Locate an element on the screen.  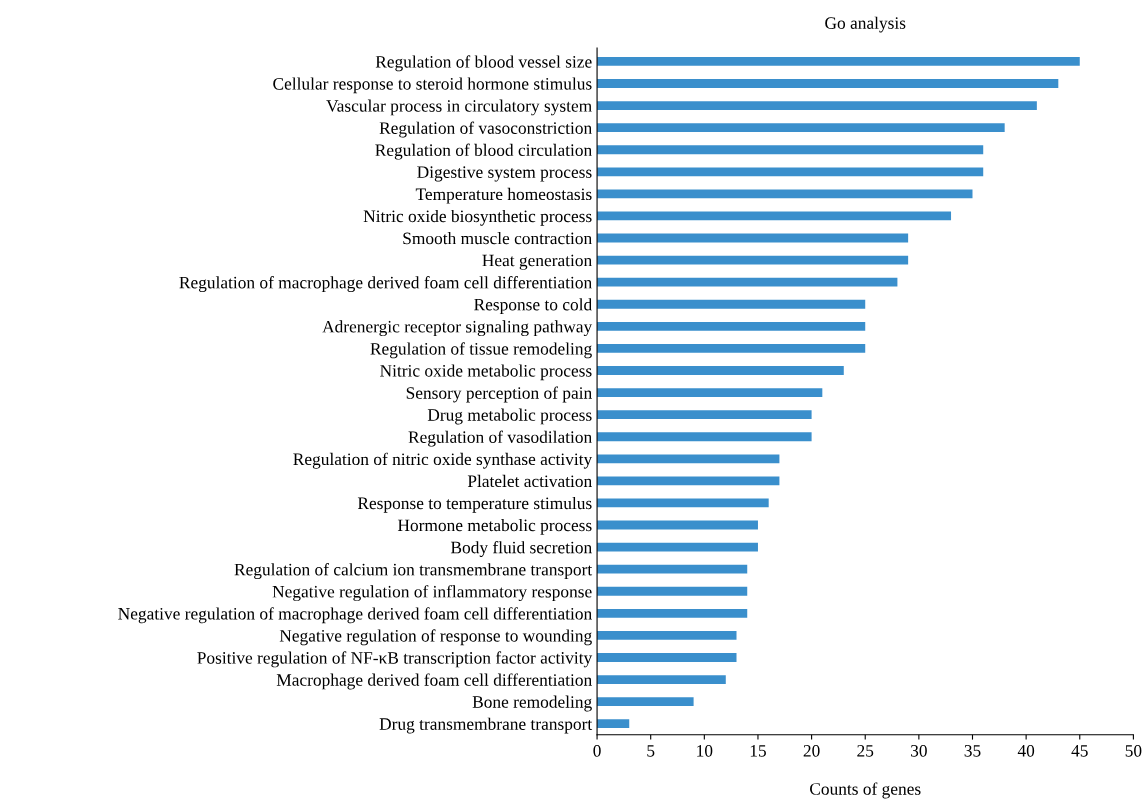
y-tick-label: Body fluid secretion is located at coordinates (521, 548).